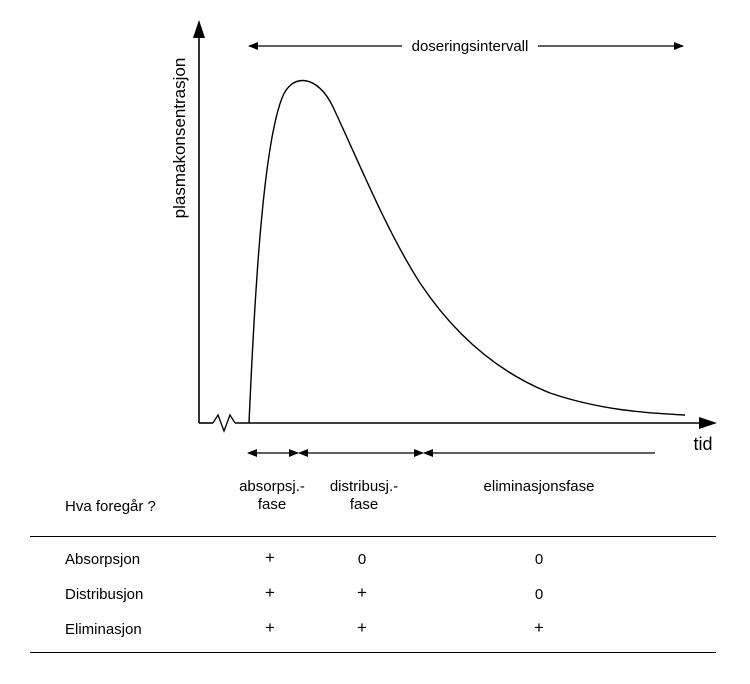 The width and height of the screenshot is (750, 684). I want to click on y-axis-label: plasmakonsentrasjon, so click(179, 138).